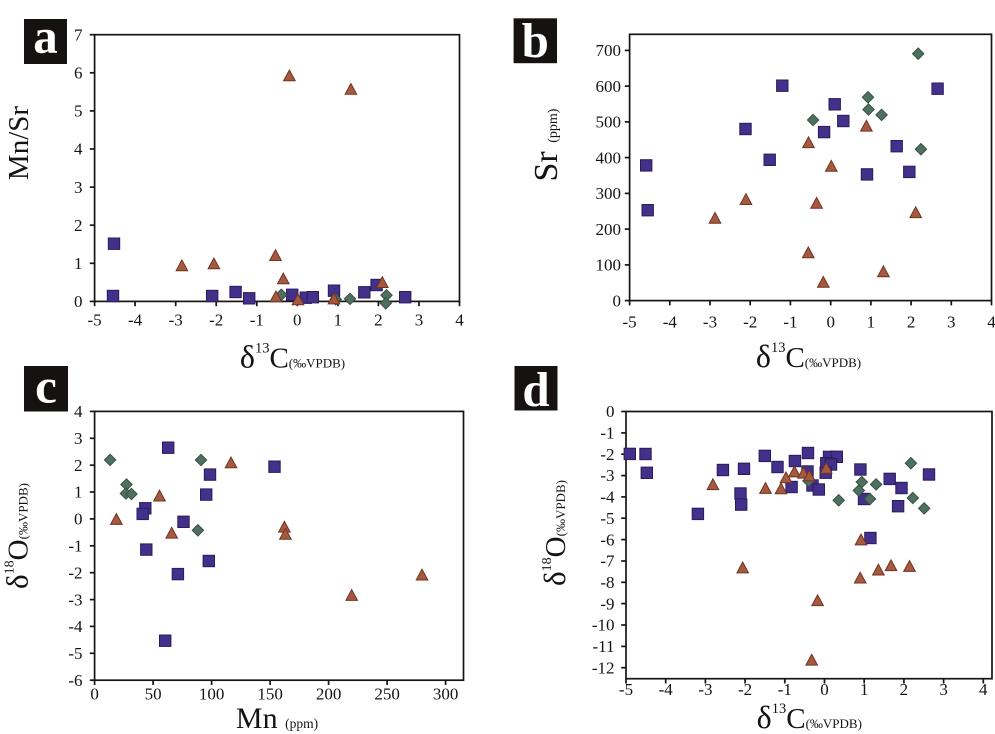  I want to click on svg-text: 7, so click(78, 34).